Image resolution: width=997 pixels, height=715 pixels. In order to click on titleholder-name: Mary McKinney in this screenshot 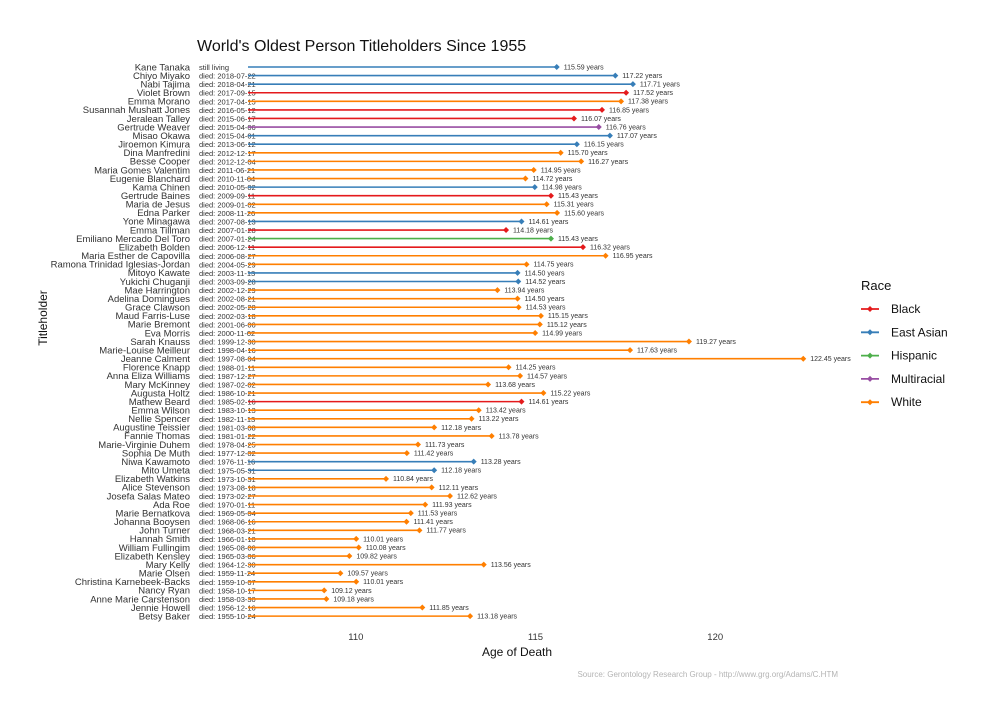, I will do `click(158, 385)`.